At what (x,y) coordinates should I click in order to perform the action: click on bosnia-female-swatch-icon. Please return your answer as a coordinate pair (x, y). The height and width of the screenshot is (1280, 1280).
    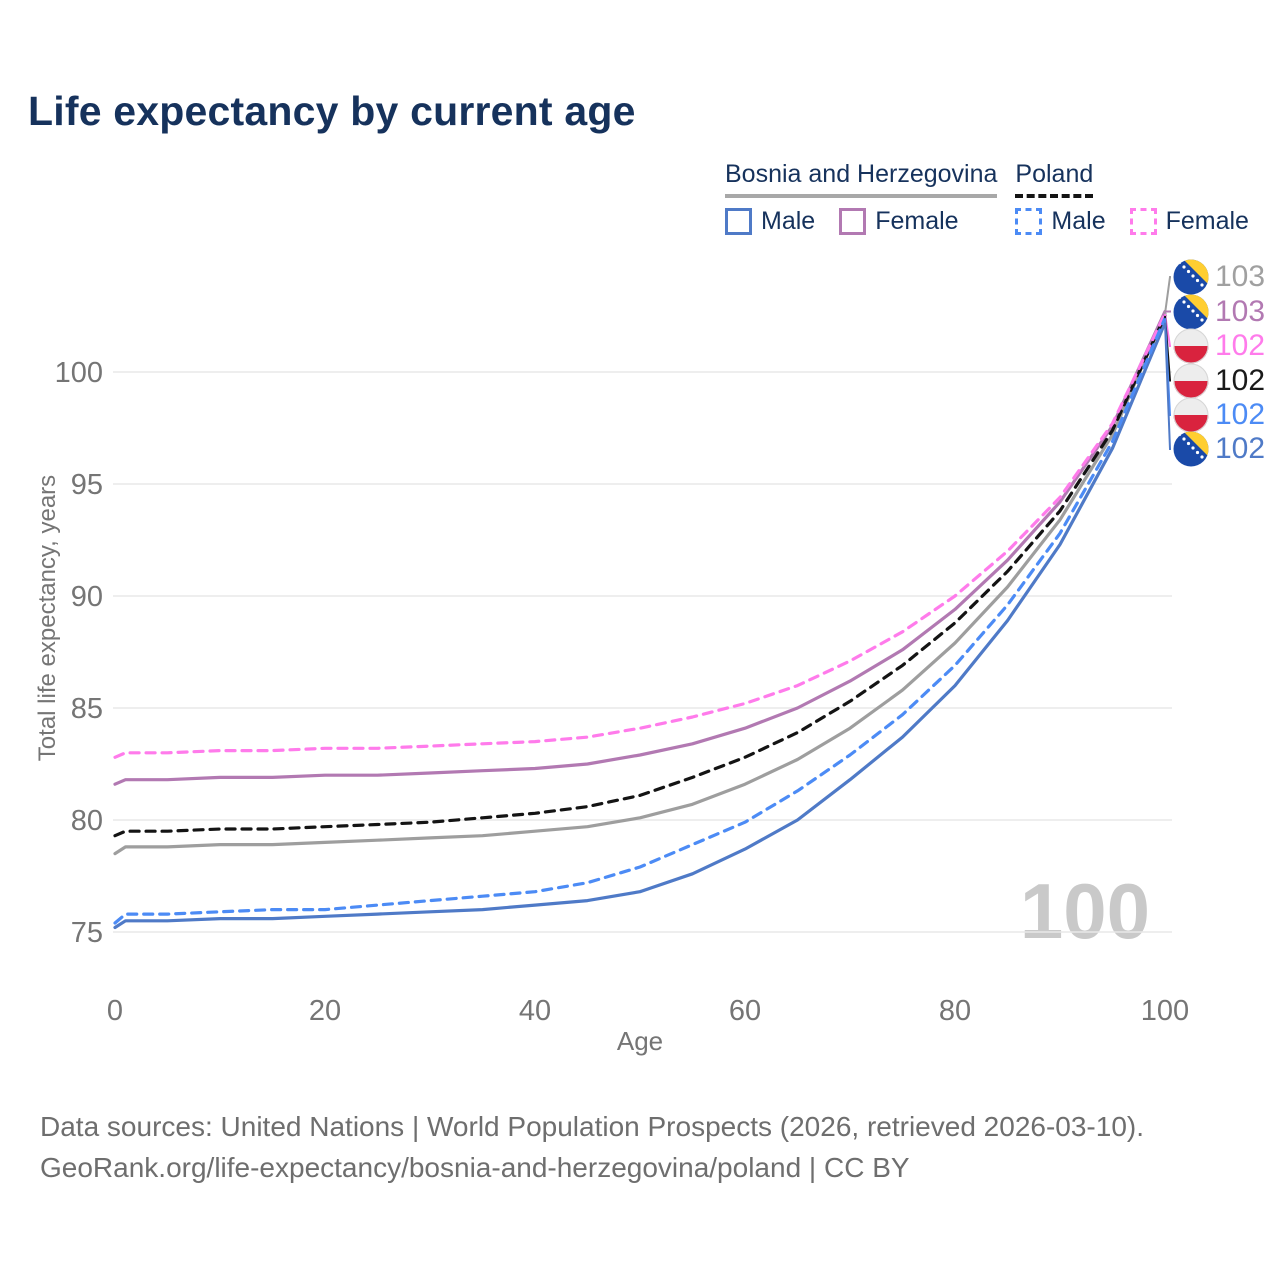
    Looking at the image, I should click on (853, 221).